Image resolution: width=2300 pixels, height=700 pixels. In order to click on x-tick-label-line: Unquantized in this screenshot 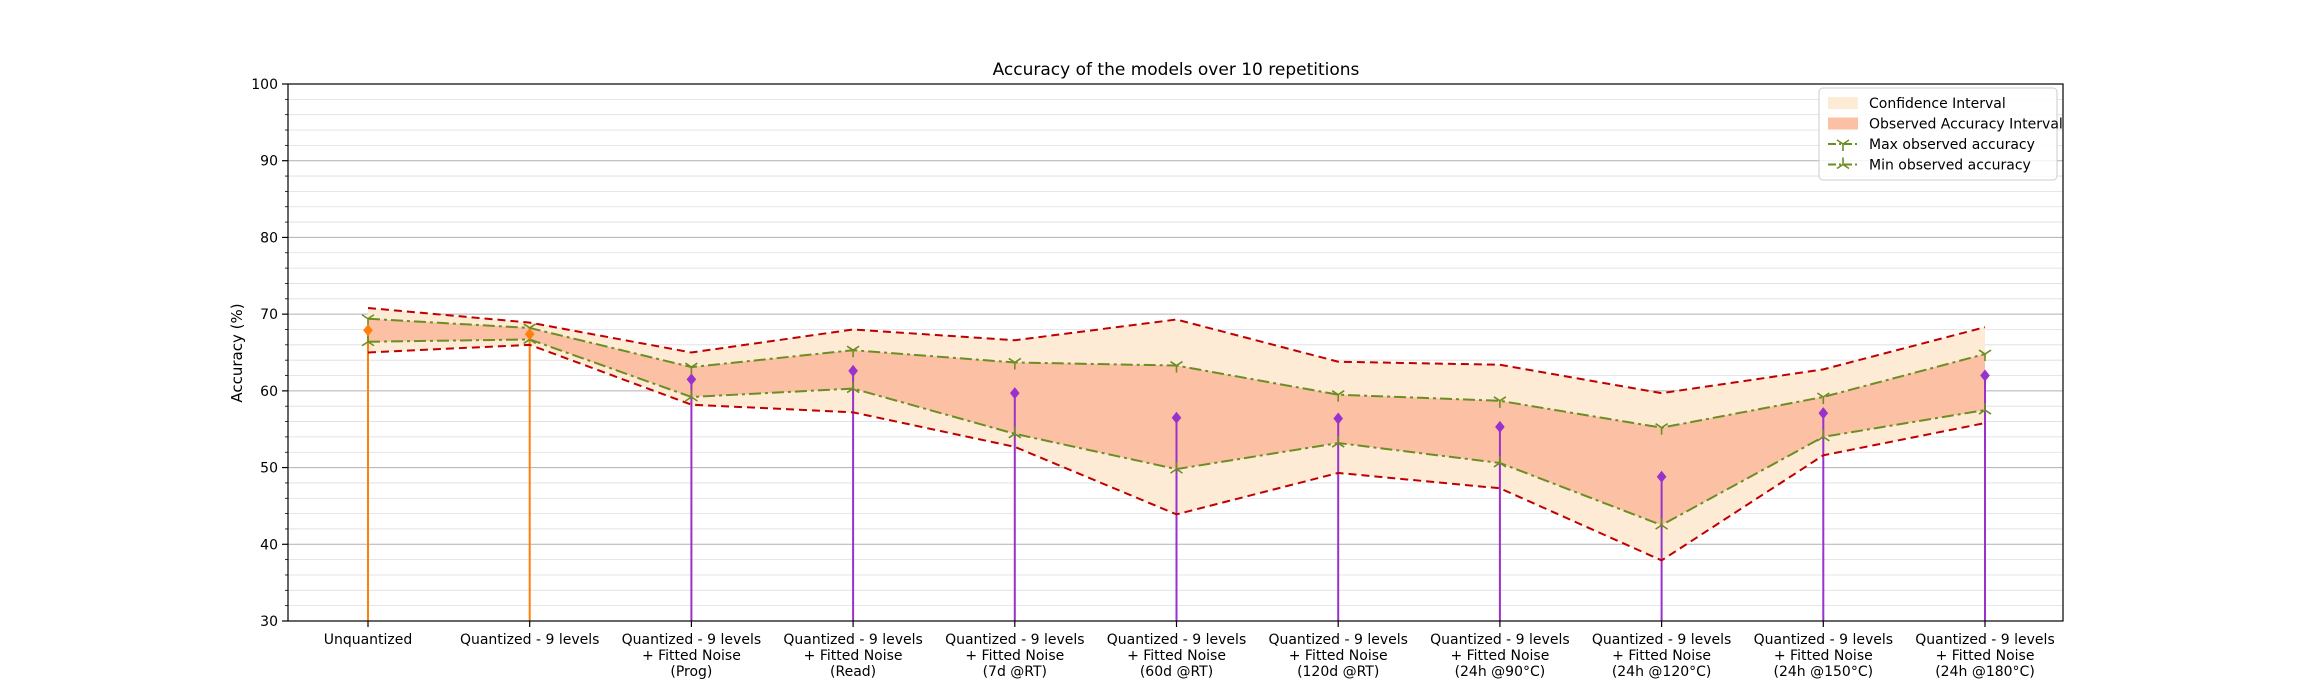, I will do `click(368, 640)`.